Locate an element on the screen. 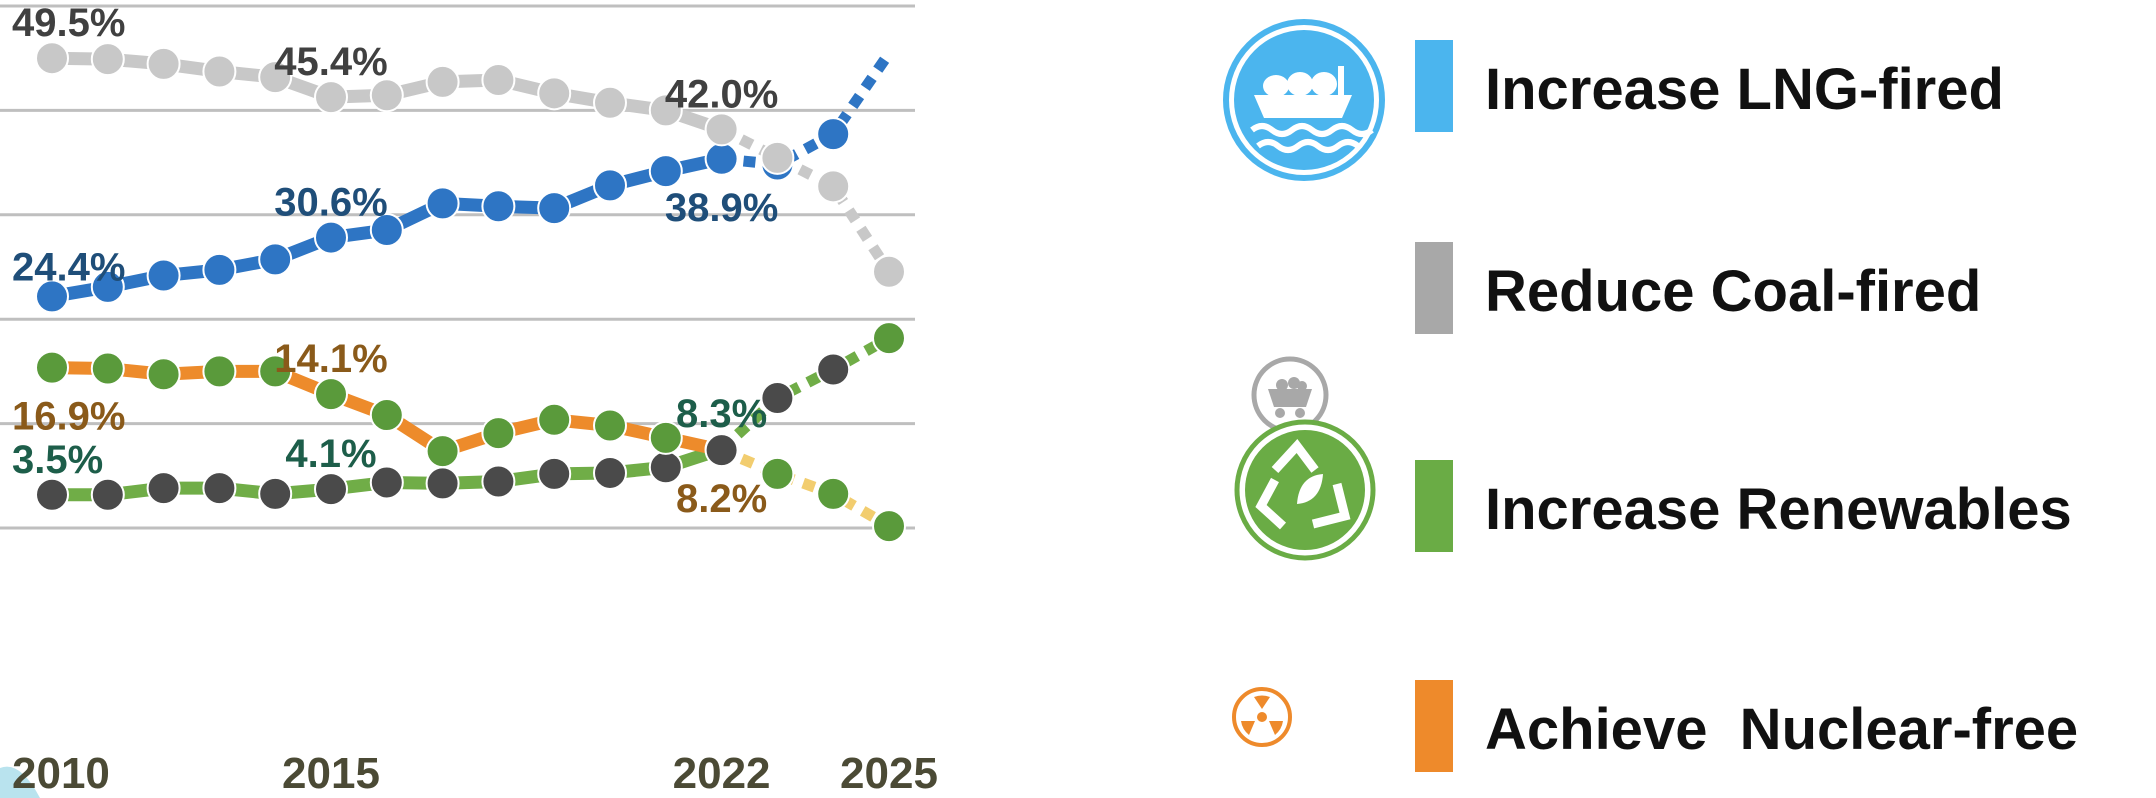 This screenshot has height=798, width=2156. data-label-nuclear: 16.9% is located at coordinates (68, 417).